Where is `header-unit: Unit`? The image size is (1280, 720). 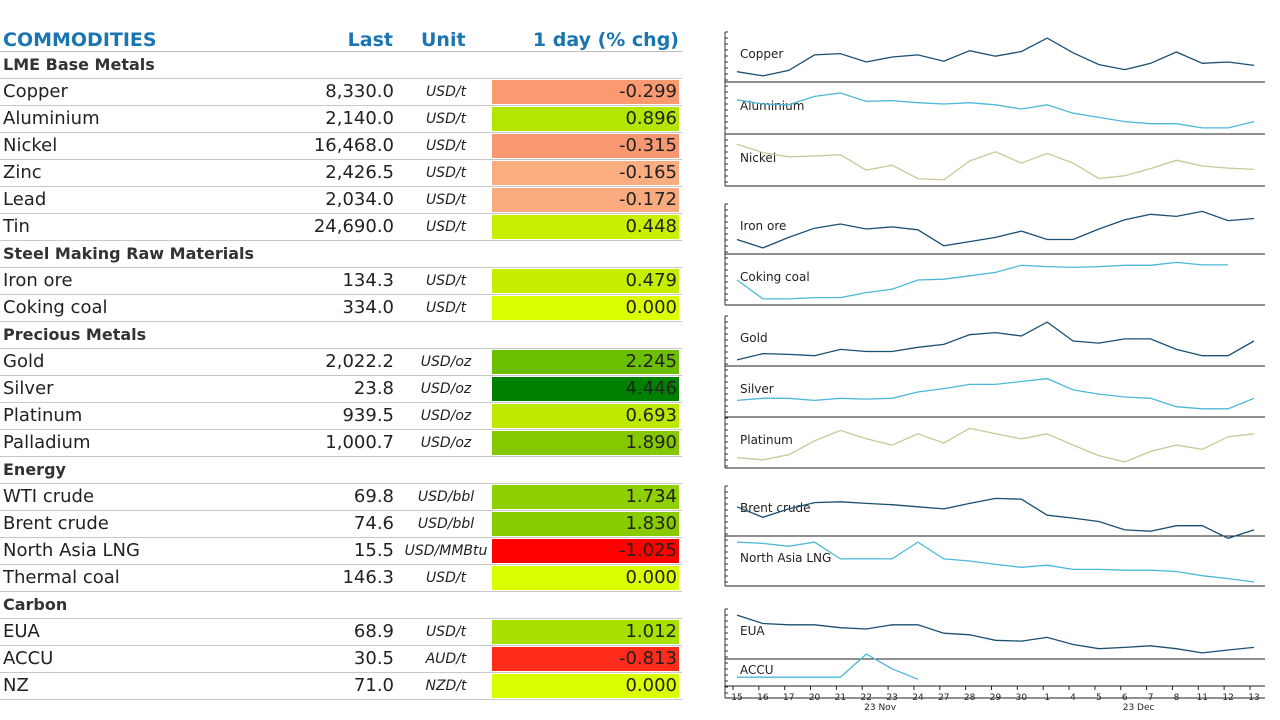
header-unit: Unit is located at coordinates (443, 40).